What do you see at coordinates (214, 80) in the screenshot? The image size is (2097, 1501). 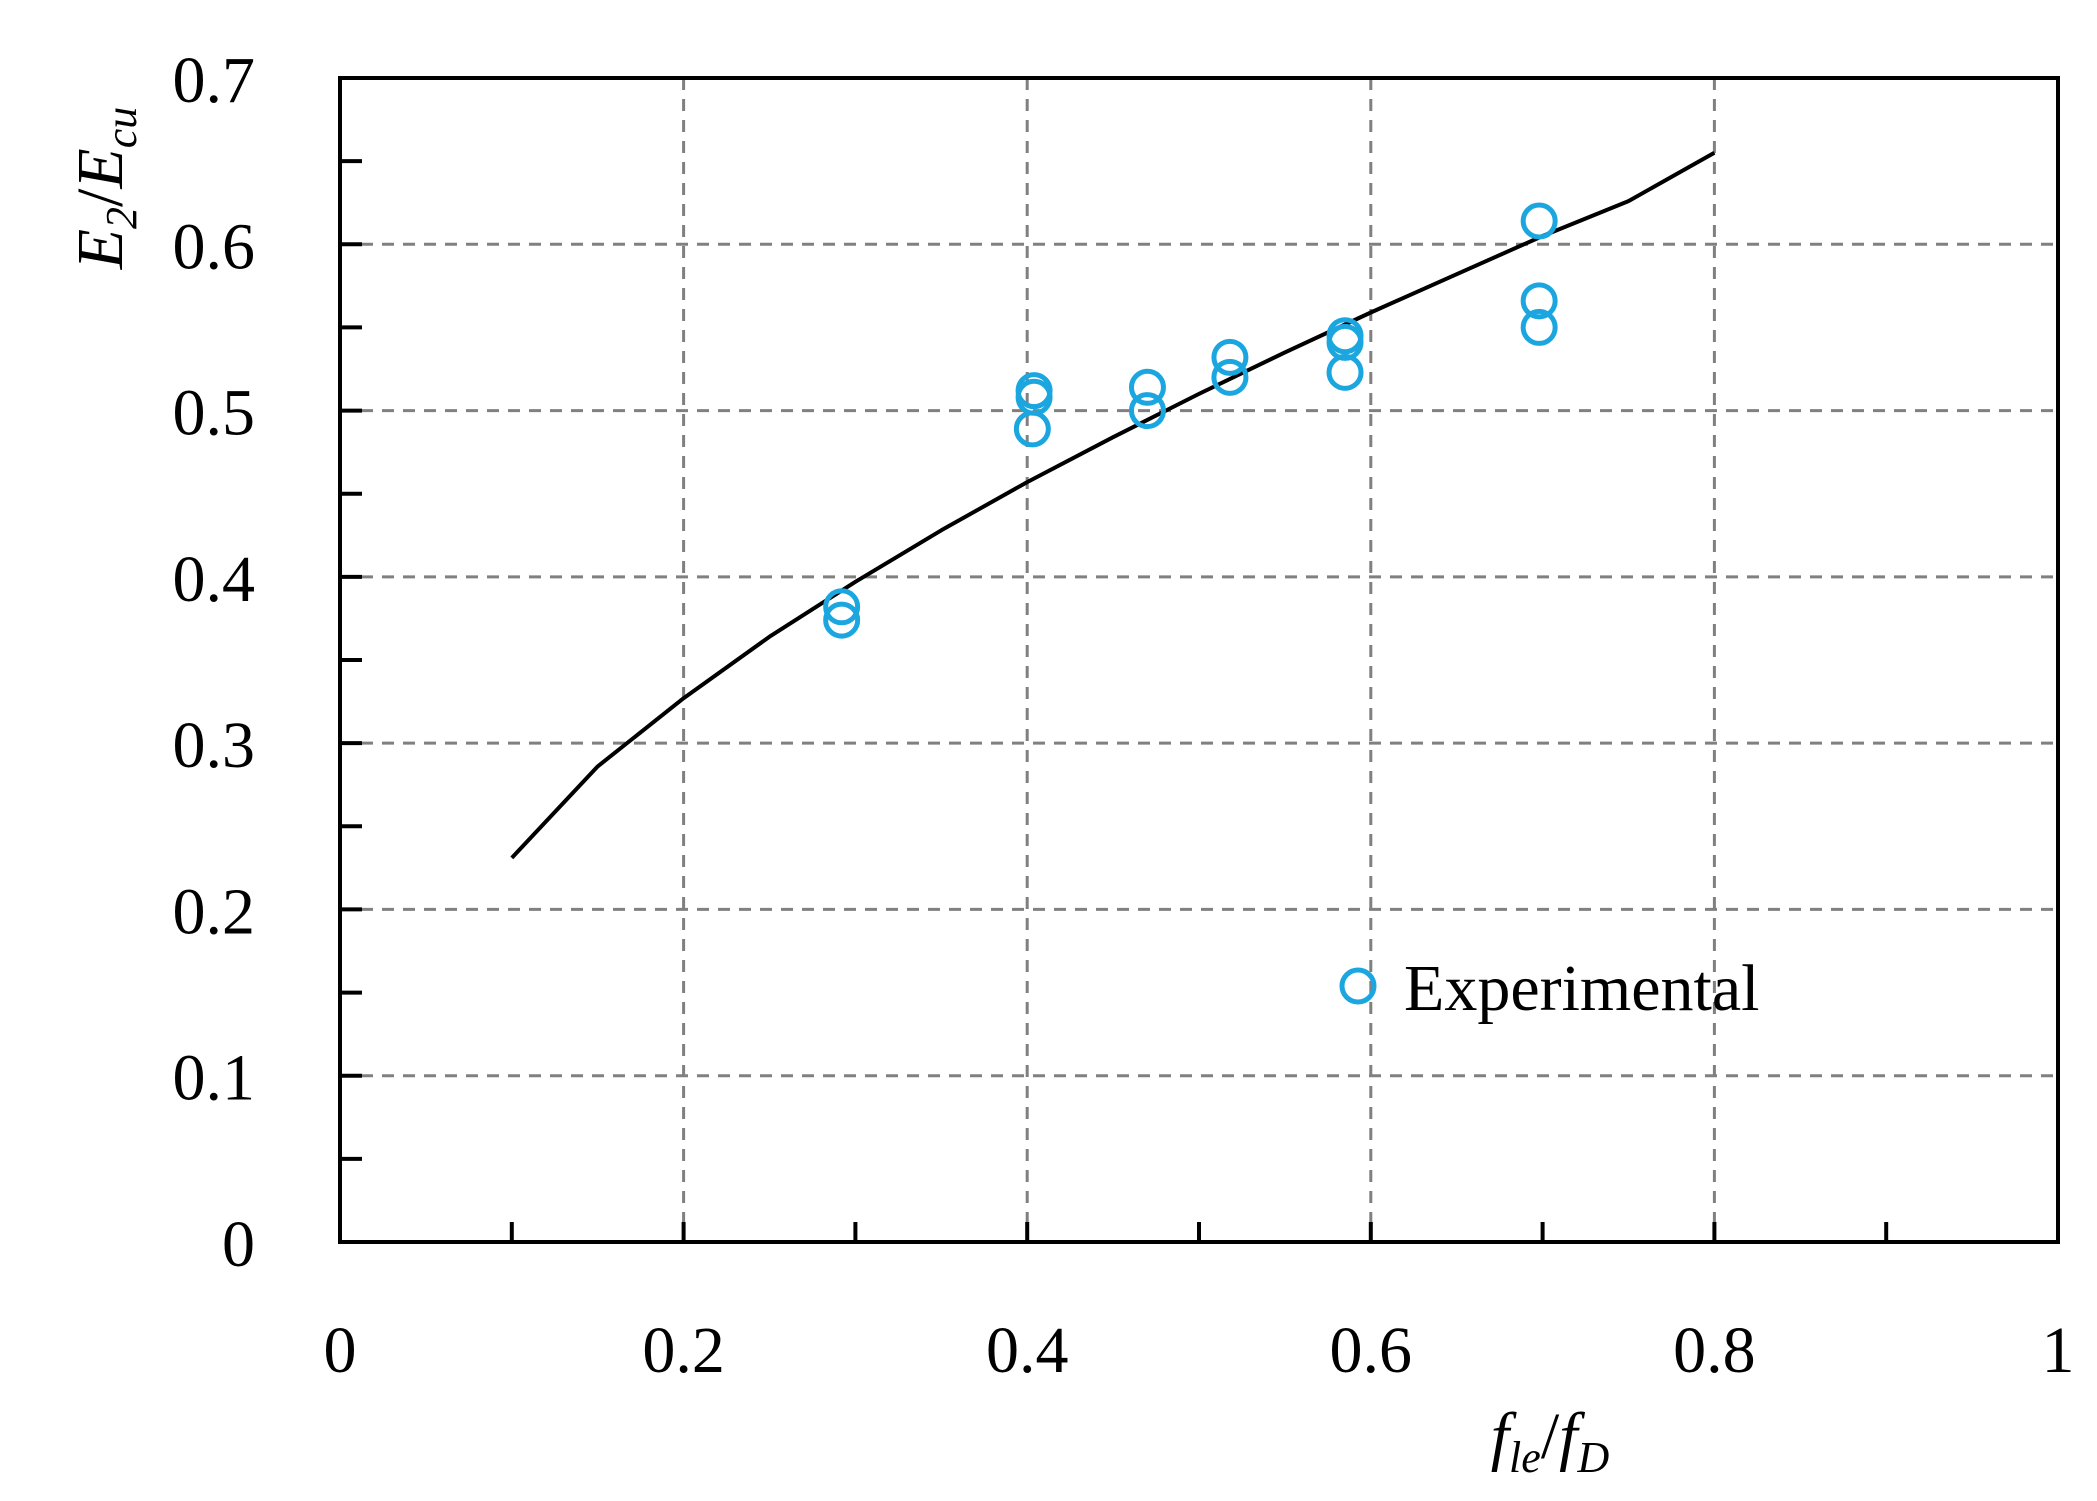 I see `y-tick-label: 0.7` at bounding box center [214, 80].